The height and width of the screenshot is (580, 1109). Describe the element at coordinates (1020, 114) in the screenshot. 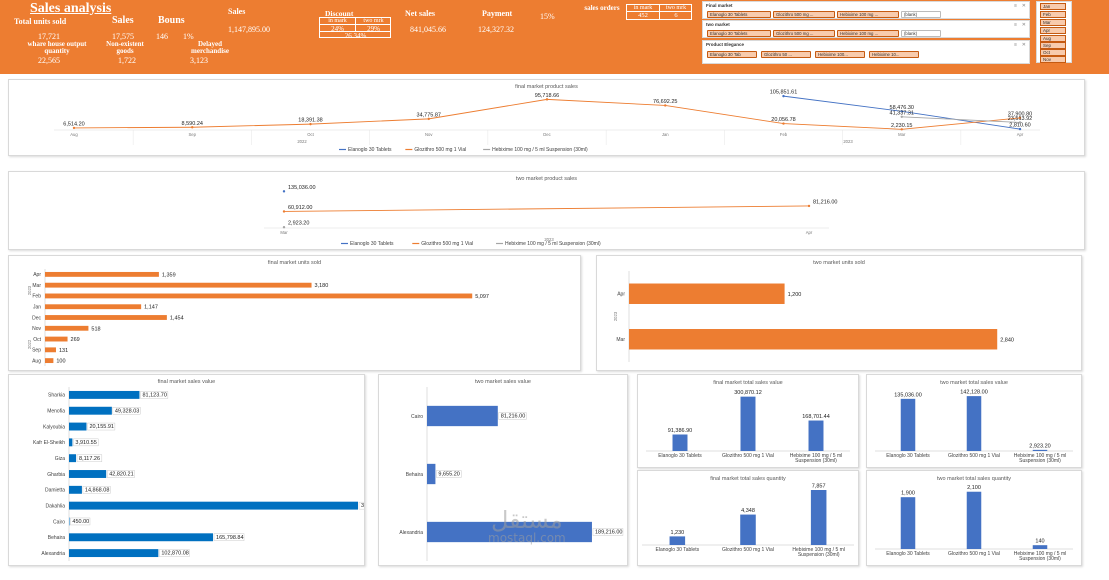

I see `data-label: 37,900.80` at that location.